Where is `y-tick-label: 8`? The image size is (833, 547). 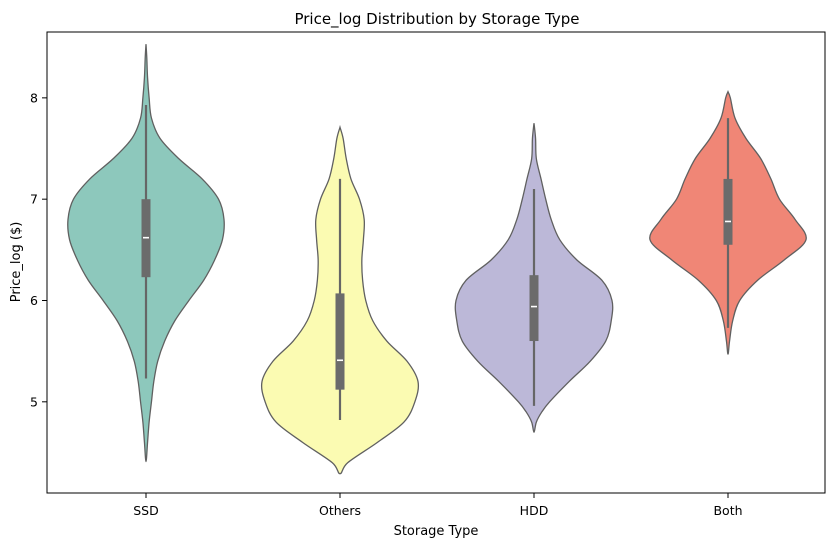 y-tick-label: 8 is located at coordinates (34, 97).